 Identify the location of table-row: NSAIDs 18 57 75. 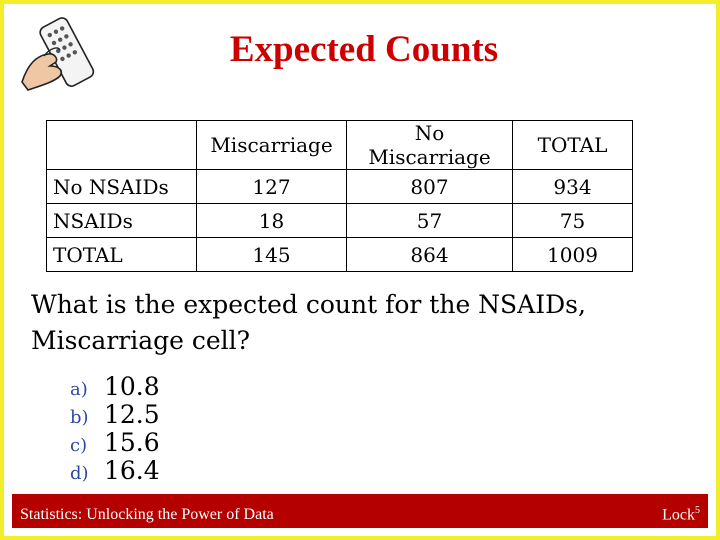
(339, 220).